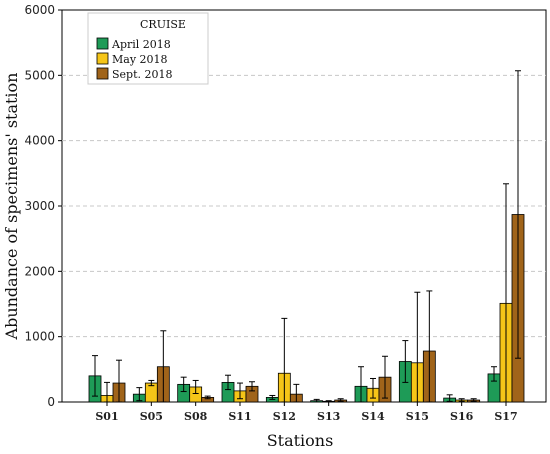 The width and height of the screenshot is (550, 454). I want to click on y-axis-title: Abundance of specimens' station, so click(11, 207).